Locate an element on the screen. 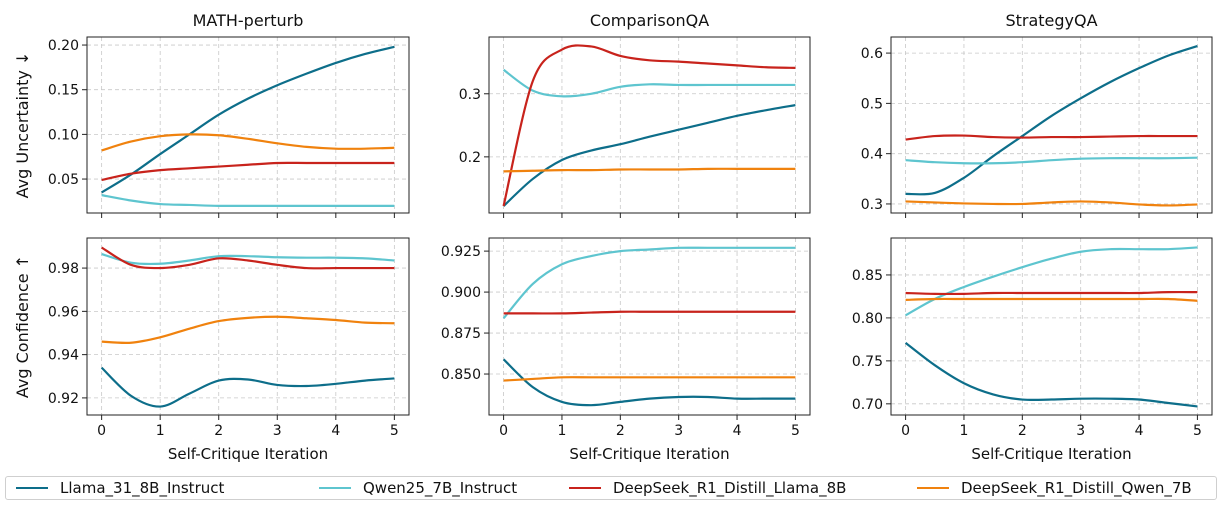  y-tick-label: 0.70 is located at coordinates (867, 405).